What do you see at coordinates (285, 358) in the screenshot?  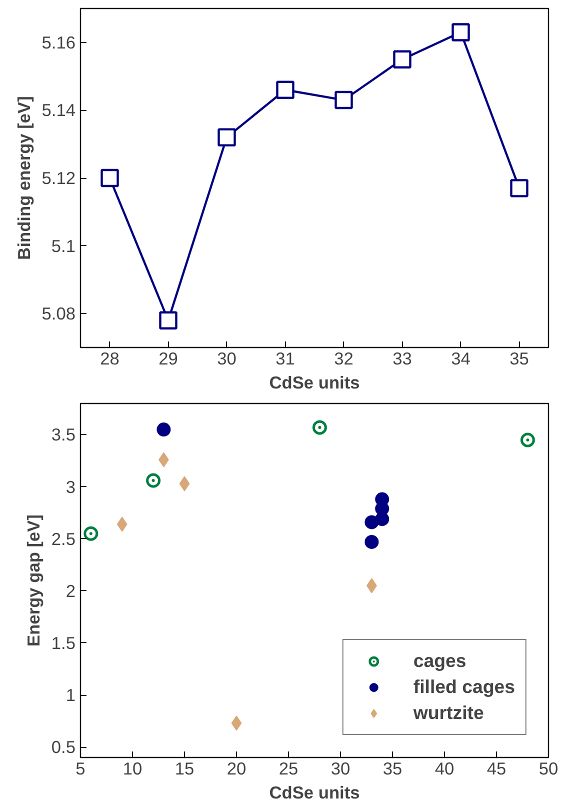 I see `x-tick-label: 31` at bounding box center [285, 358].